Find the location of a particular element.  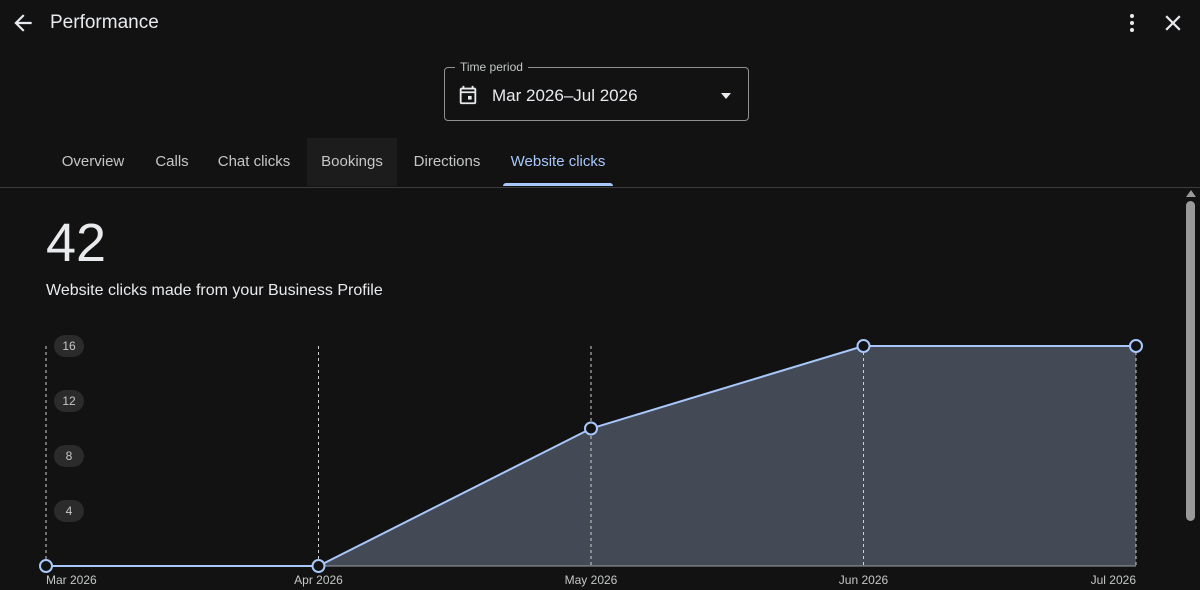

tab-label: Website clicks is located at coordinates (558, 161).